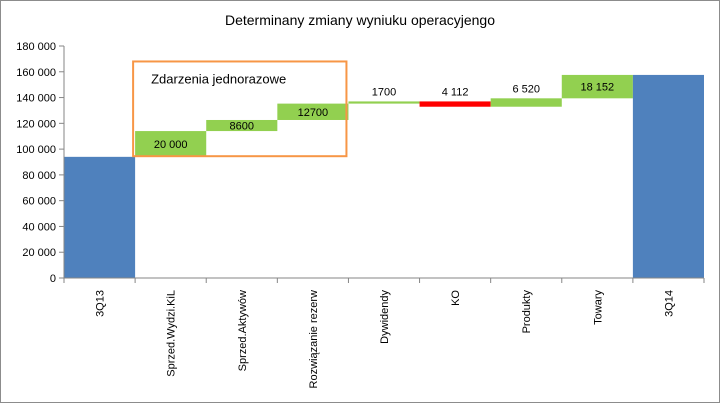 The width and height of the screenshot is (720, 403). Describe the element at coordinates (360, 20) in the screenshot. I see `chart-title: Determinany zmiany wyniuku operacyjengo` at that location.